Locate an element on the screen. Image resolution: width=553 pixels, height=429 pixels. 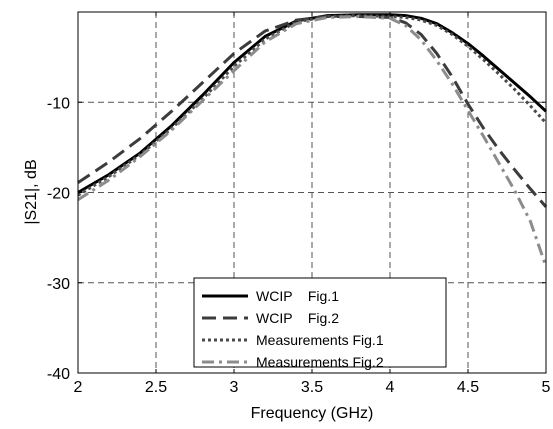
legend-label-3: Measurements Fig.1 is located at coordinates (320, 340).